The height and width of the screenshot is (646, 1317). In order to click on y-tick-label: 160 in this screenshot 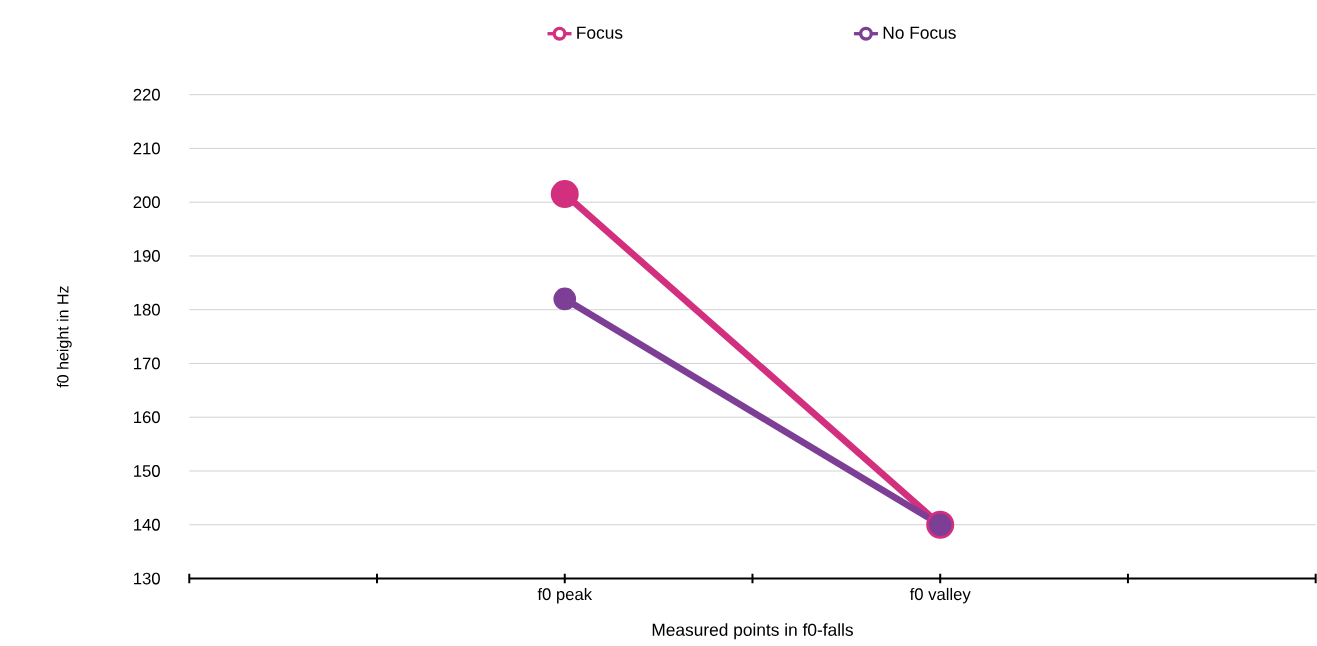, I will do `click(147, 417)`.